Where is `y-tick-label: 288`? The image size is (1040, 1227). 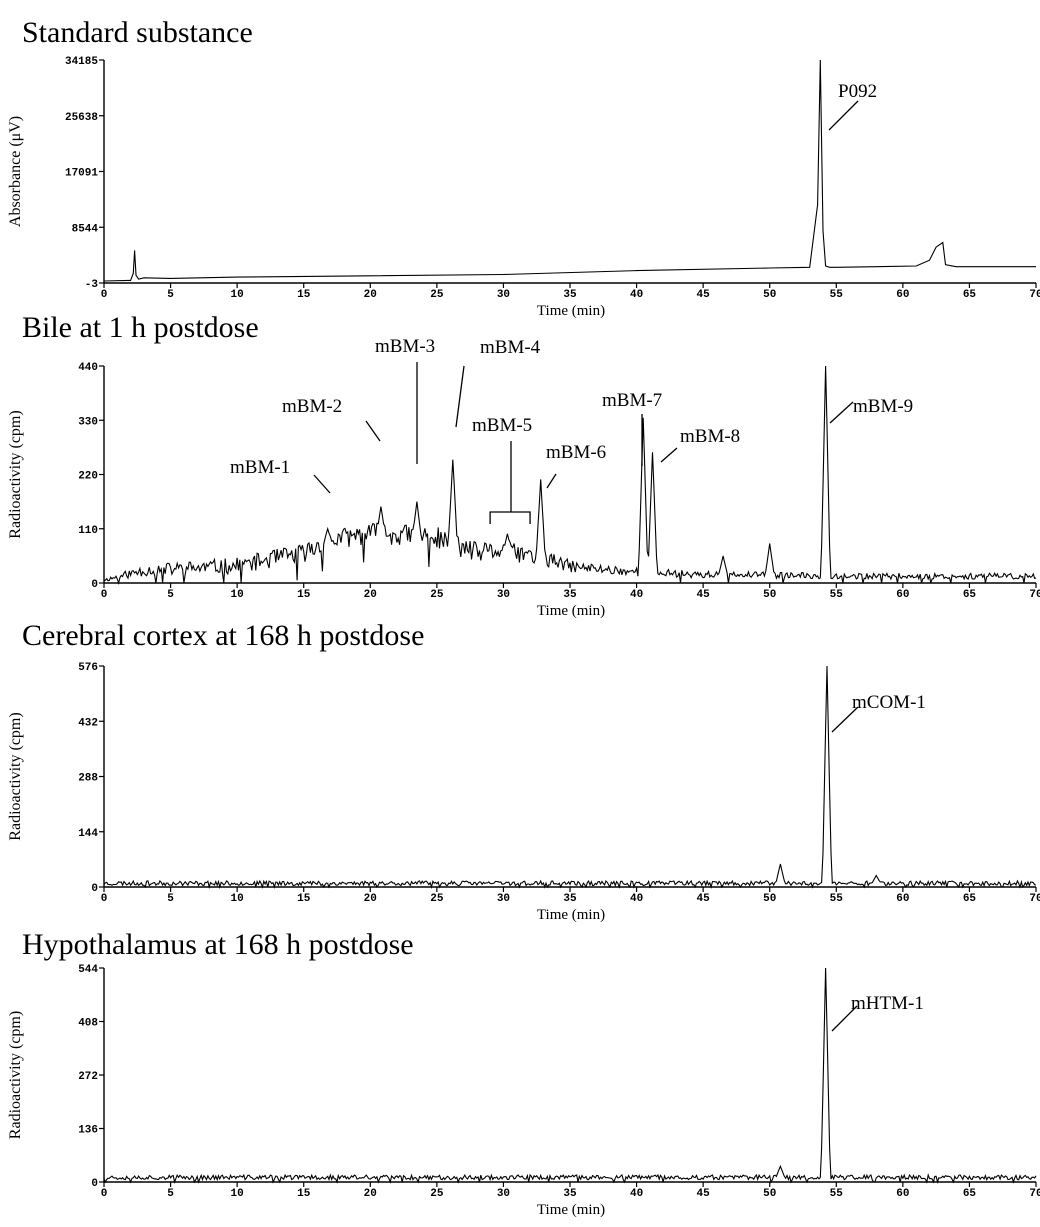
y-tick-label: 288 is located at coordinates (88, 779).